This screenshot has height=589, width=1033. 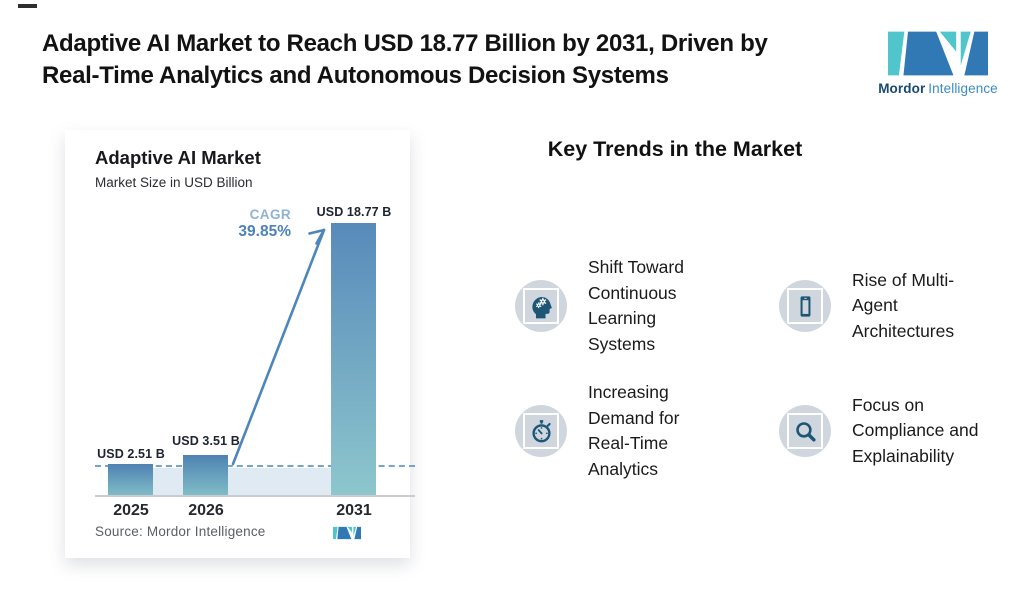 What do you see at coordinates (131, 510) in the screenshot?
I see `tick-2025: 2025` at bounding box center [131, 510].